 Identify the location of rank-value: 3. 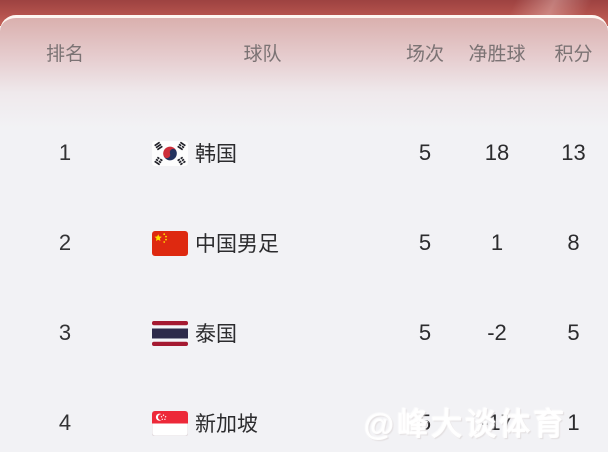
(65, 332).